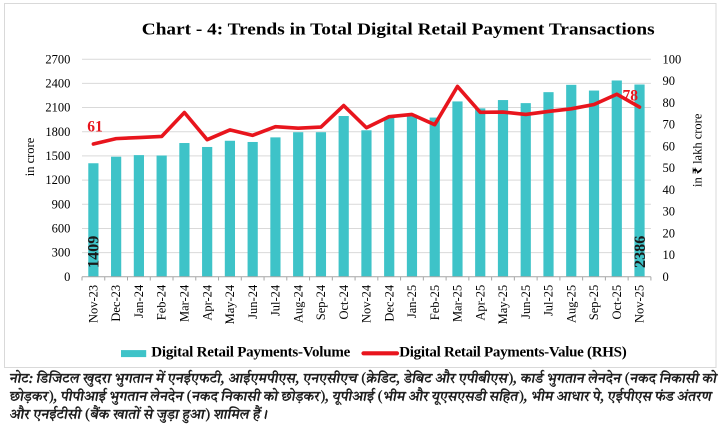 This screenshot has width=724, height=436. What do you see at coordinates (95, 126) in the screenshot?
I see `svg-text: 61` at bounding box center [95, 126].